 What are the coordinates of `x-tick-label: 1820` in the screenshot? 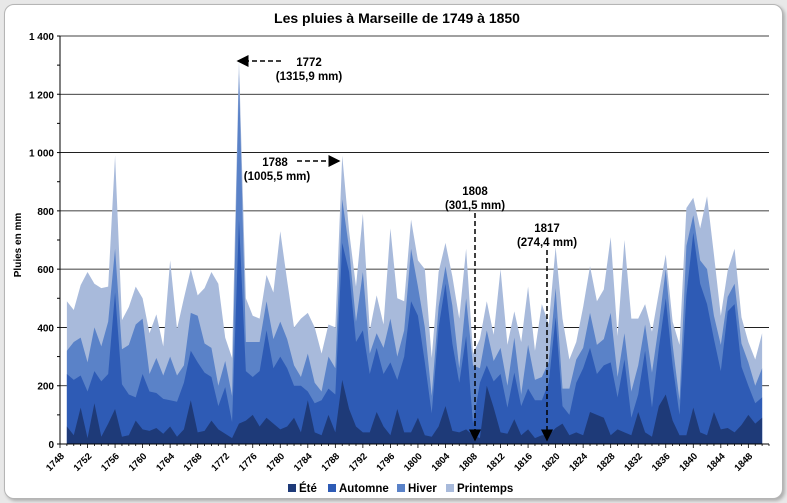 It's located at (551, 462).